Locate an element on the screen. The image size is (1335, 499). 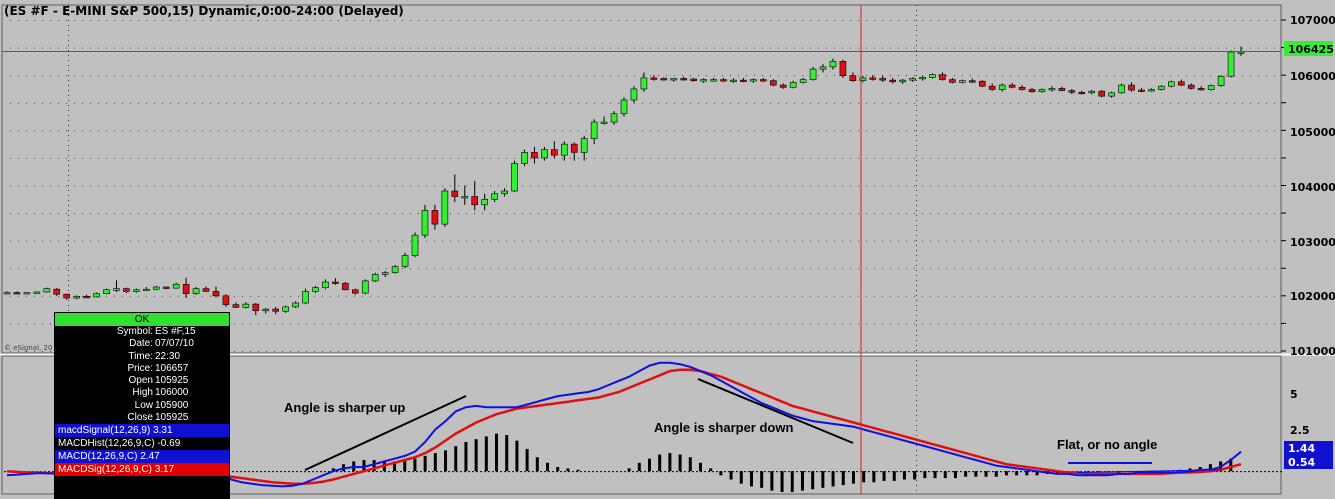
macd-tick-2-5: 2.5 is located at coordinates (1300, 430).